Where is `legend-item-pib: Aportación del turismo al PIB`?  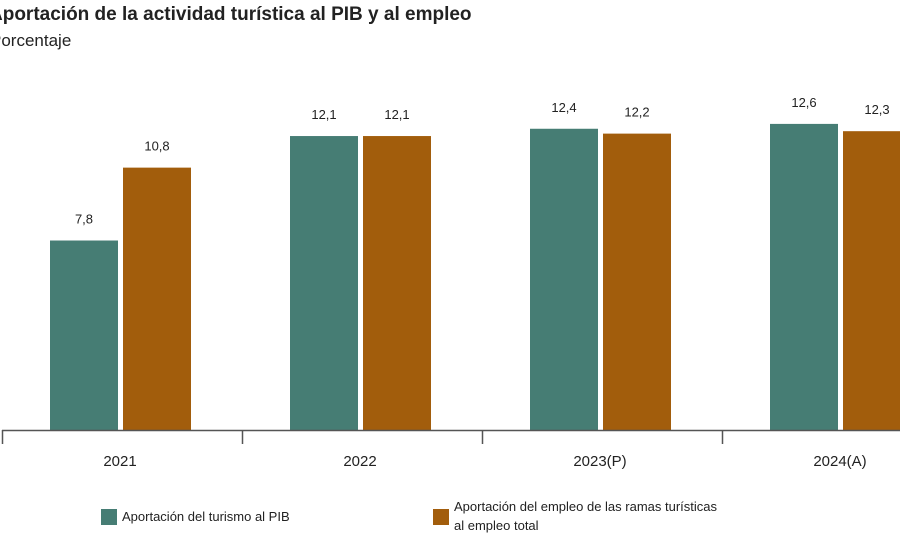 legend-item-pib: Aportación del turismo al PIB is located at coordinates (195, 516).